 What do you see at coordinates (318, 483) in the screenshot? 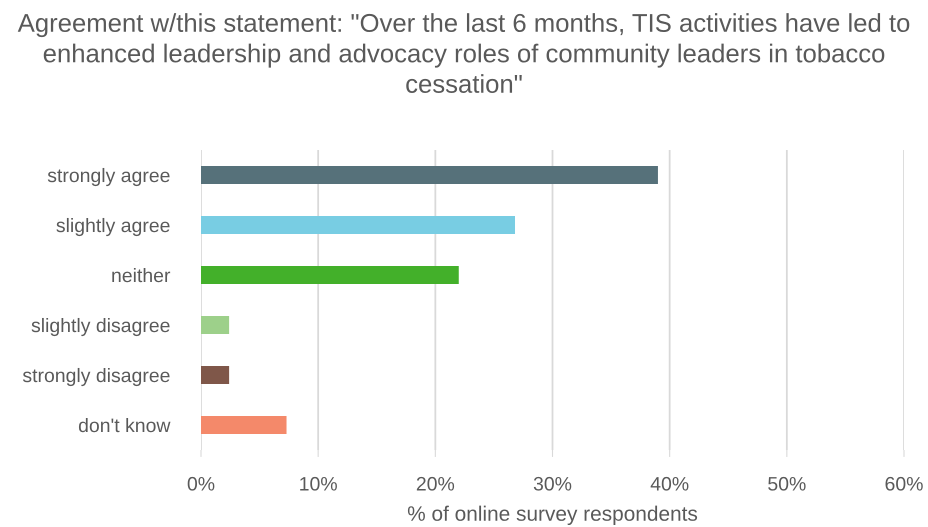
I see `x-tick-label: 10%` at bounding box center [318, 483].